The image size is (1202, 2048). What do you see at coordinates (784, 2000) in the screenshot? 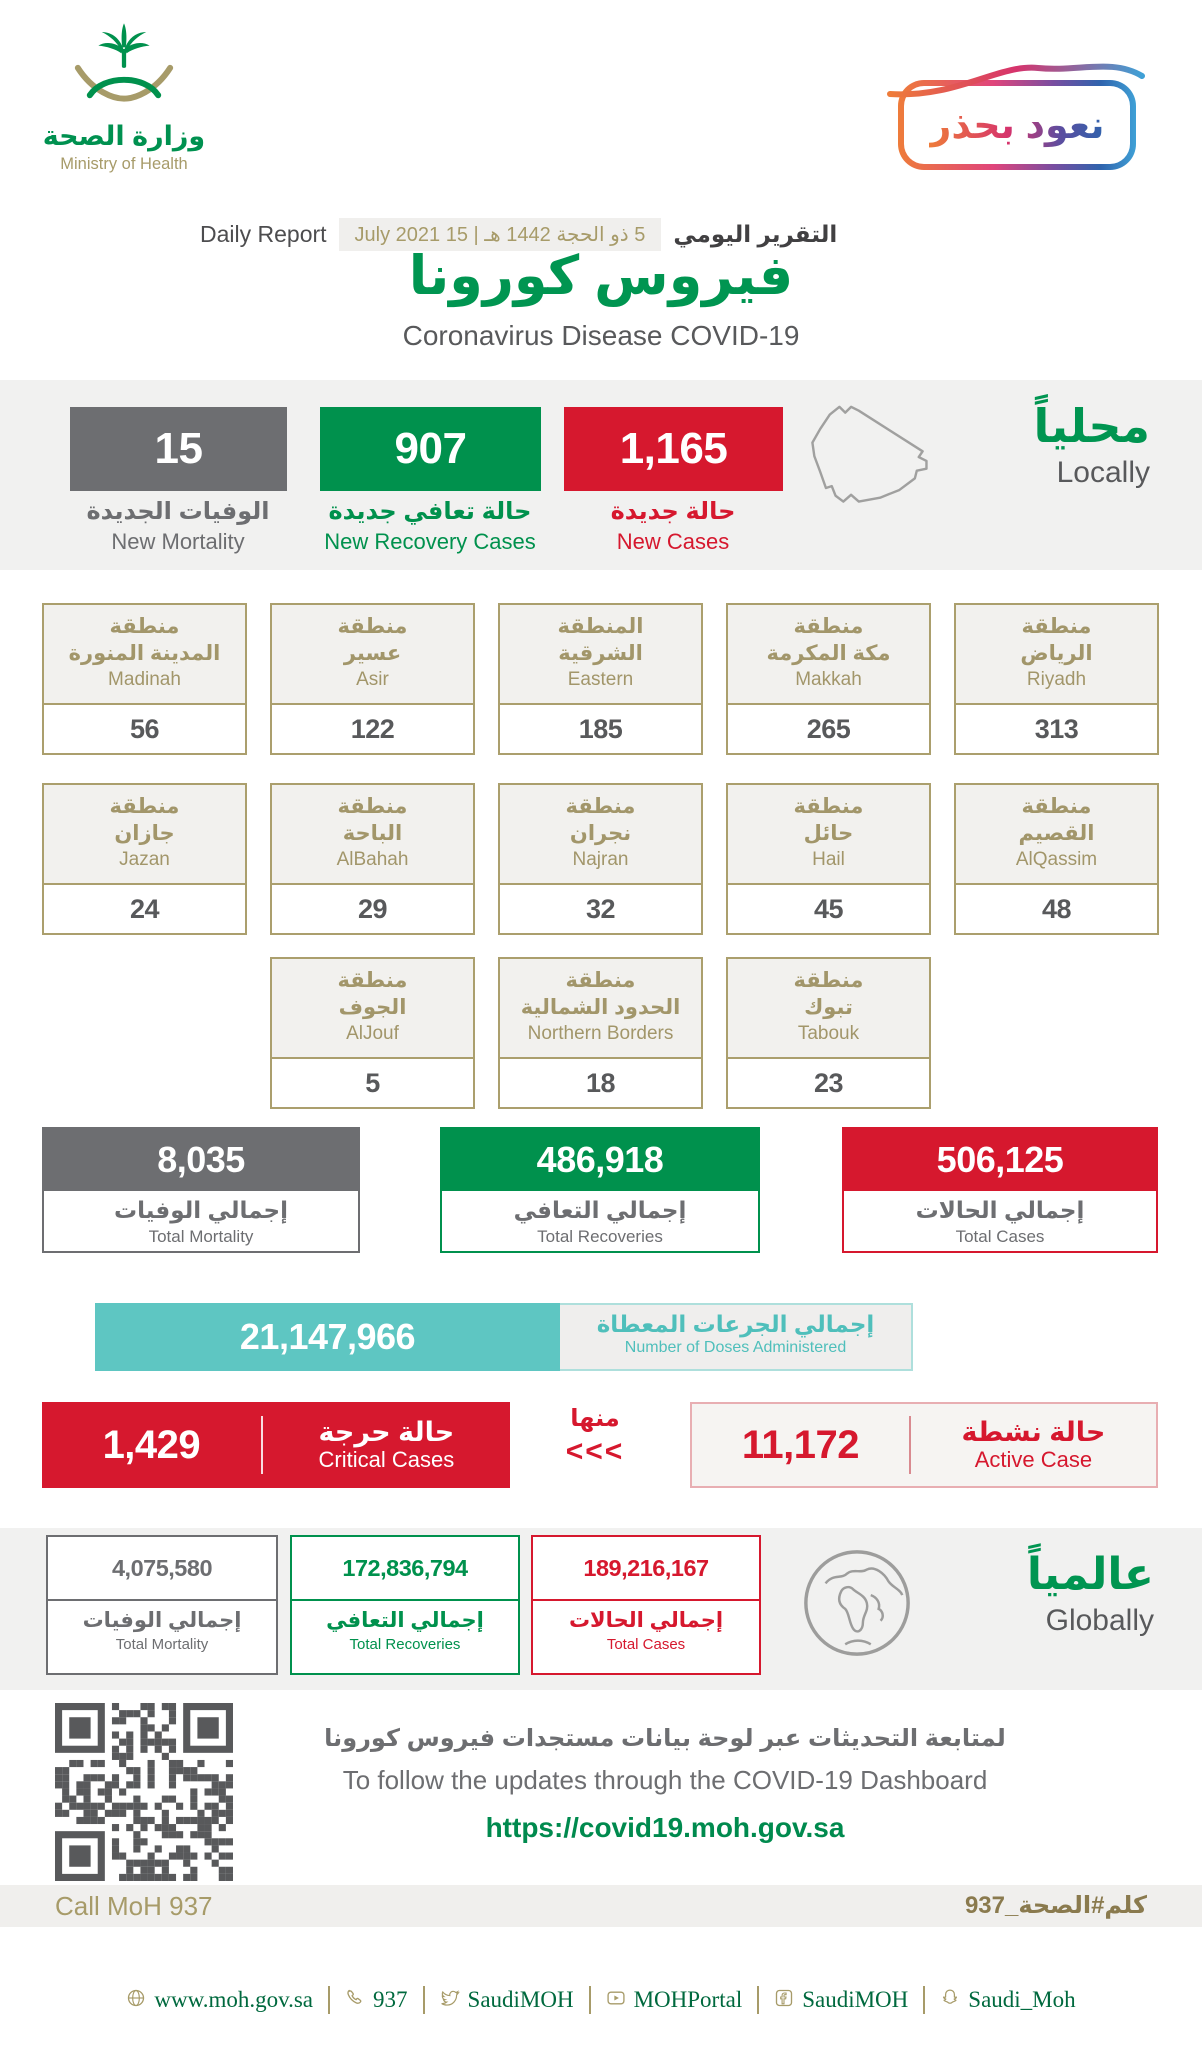
I see `facebook-icon` at bounding box center [784, 2000].